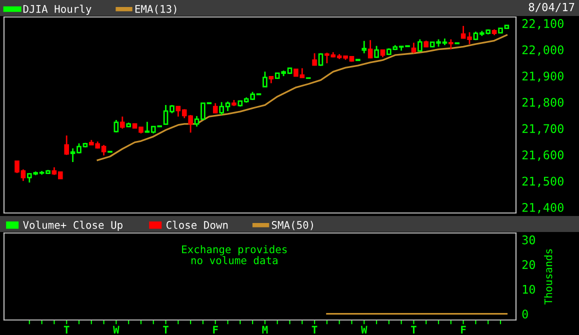 This screenshot has height=335, width=579. Describe the element at coordinates (543, 129) in the screenshot. I see `y-tick-label: 21,700` at that location.